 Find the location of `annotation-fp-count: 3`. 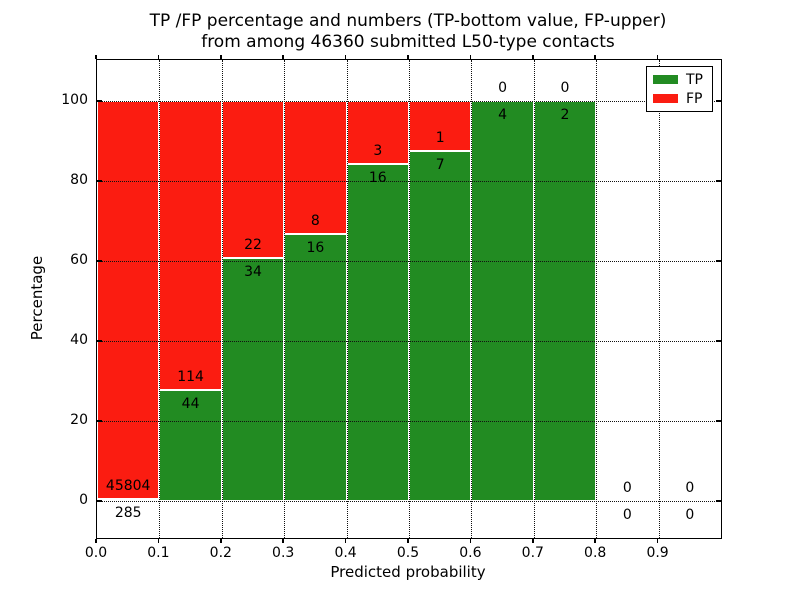

annotation-fp-count: 3 is located at coordinates (378, 151).